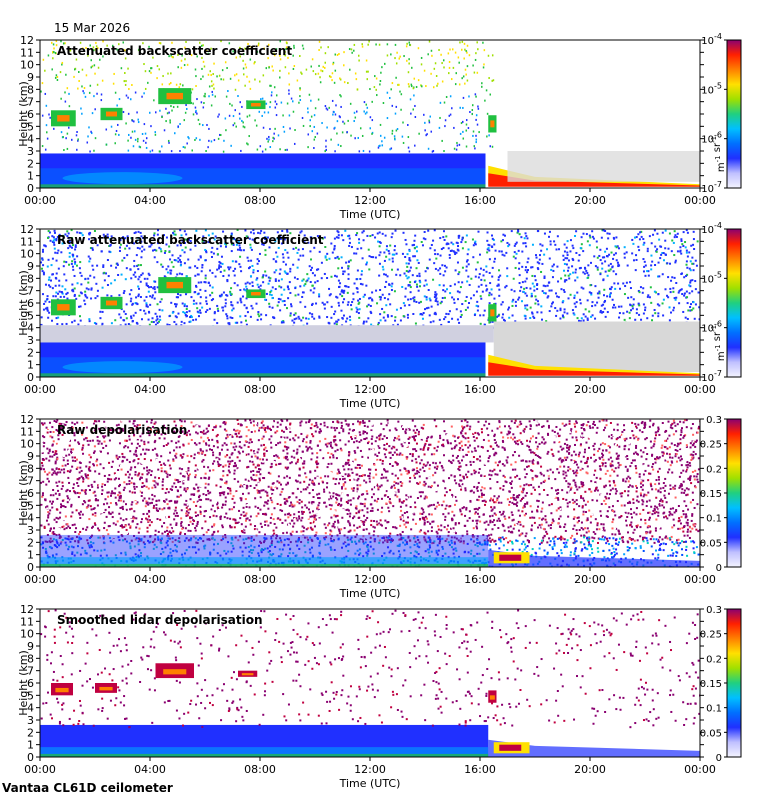  I want to click on colorbar-units: m-1 sr-1, so click(718, 154).